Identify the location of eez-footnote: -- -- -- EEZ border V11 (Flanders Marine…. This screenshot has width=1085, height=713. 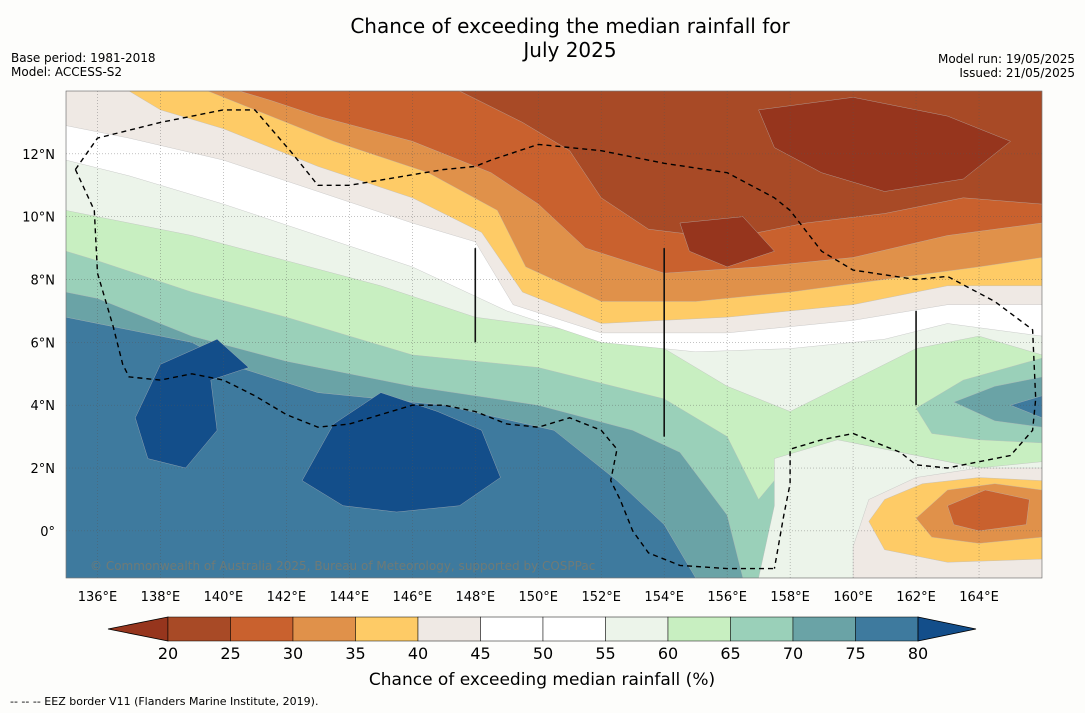
(164, 701).